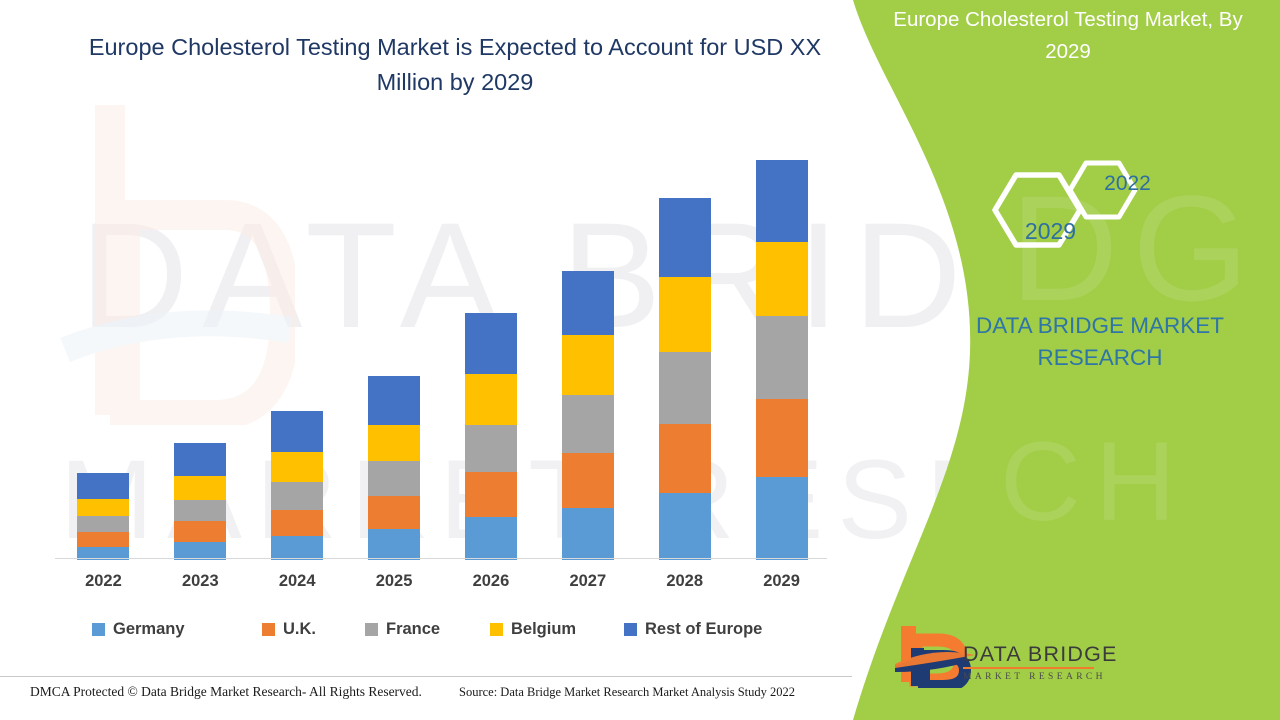  What do you see at coordinates (200, 460) in the screenshot?
I see `bar-segment-rest-of-europe-2023` at bounding box center [200, 460].